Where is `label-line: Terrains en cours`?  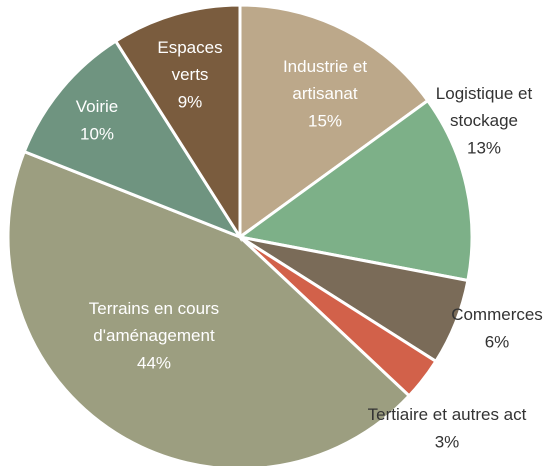
label-line: Terrains en cours is located at coordinates (154, 308).